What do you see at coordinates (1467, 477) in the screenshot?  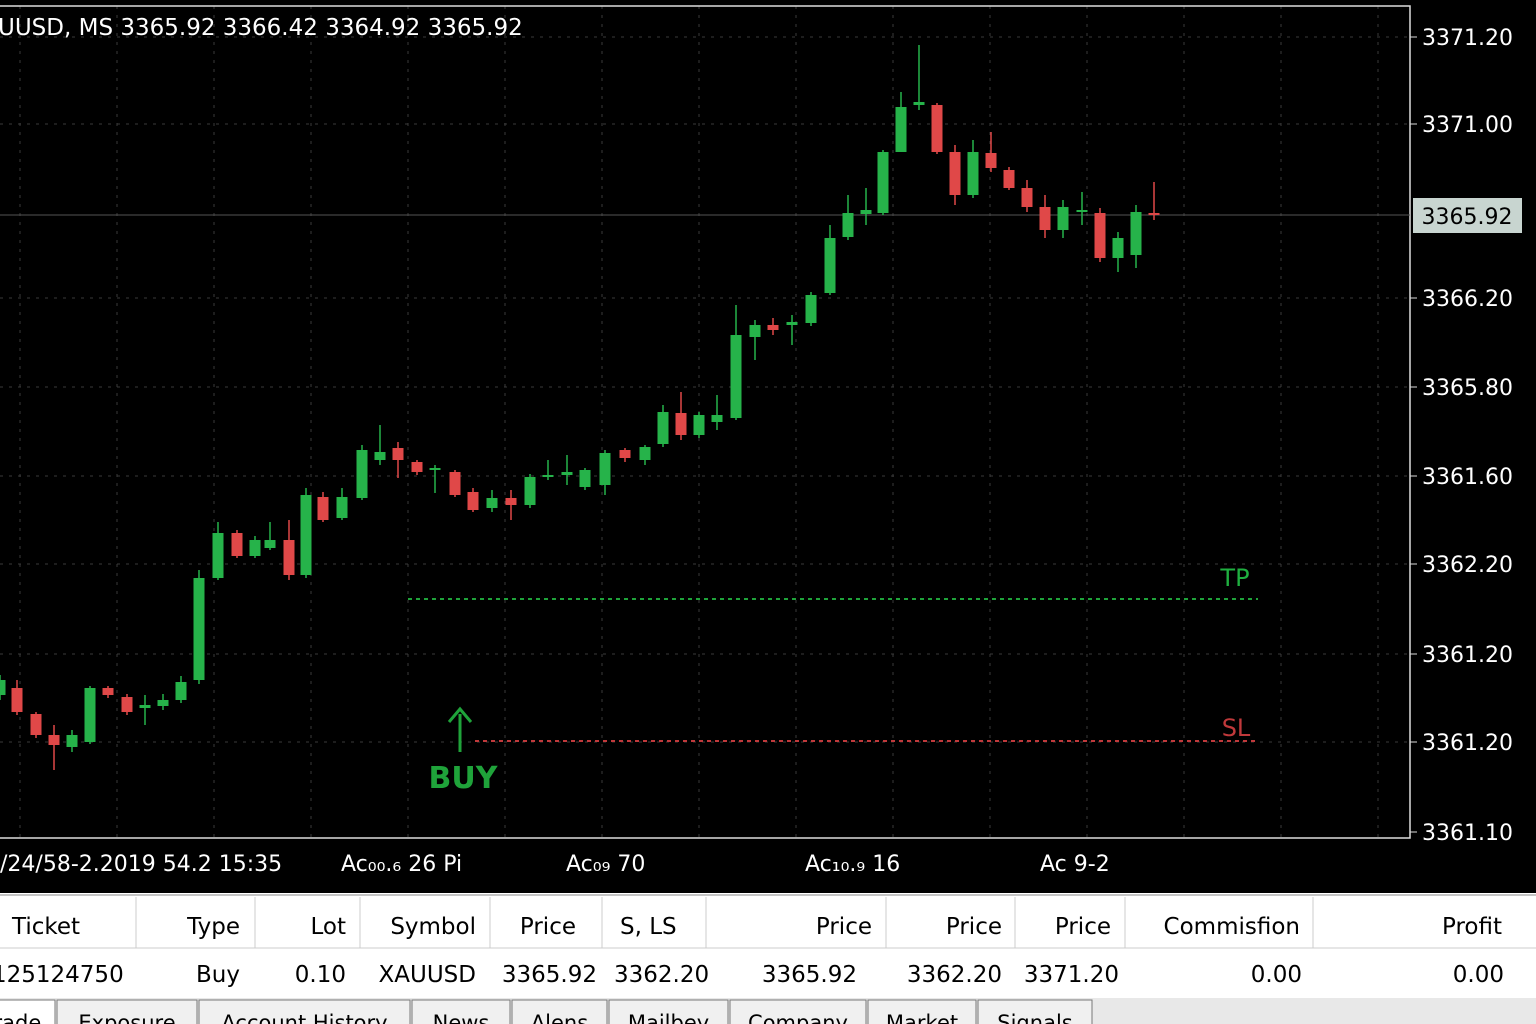 I see `price-label: 3361.60` at bounding box center [1467, 477].